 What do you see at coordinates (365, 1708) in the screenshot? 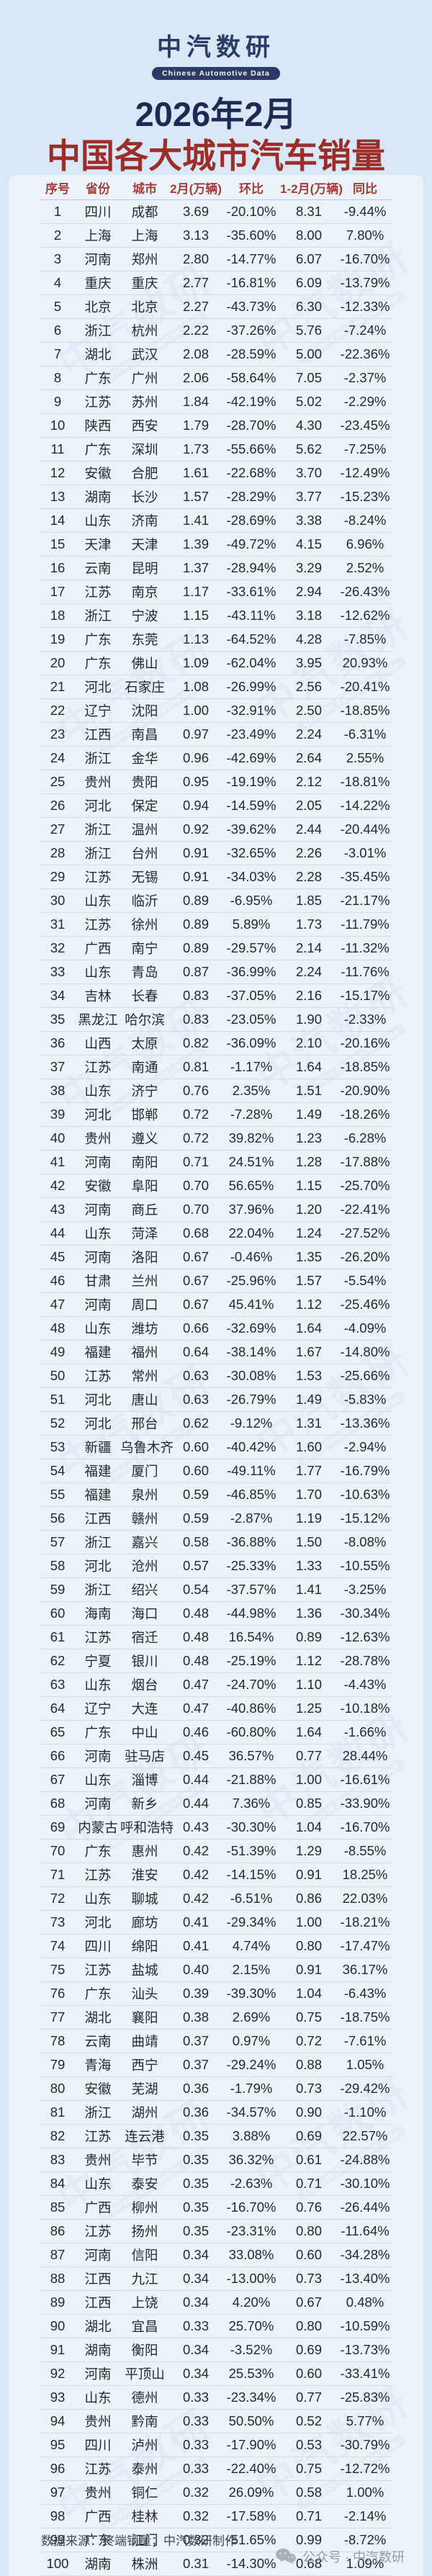
I see `cell-yoy: -10.18%` at bounding box center [365, 1708].